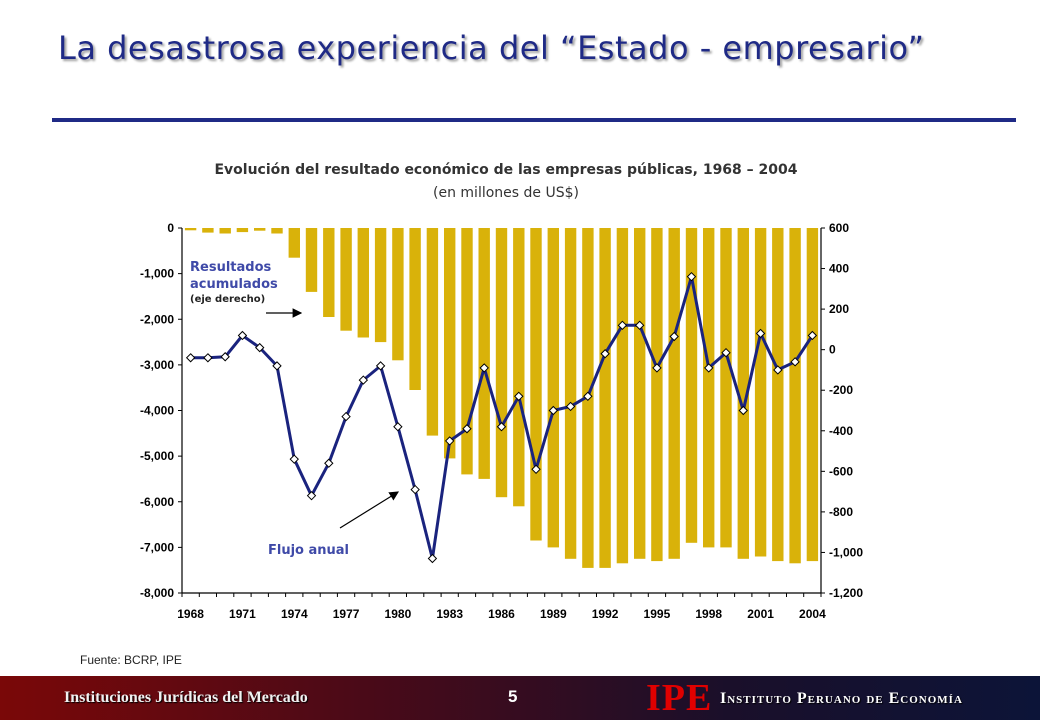 The height and width of the screenshot is (720, 1040). What do you see at coordinates (640, 393) in the screenshot?
I see `bar-1994` at bounding box center [640, 393].